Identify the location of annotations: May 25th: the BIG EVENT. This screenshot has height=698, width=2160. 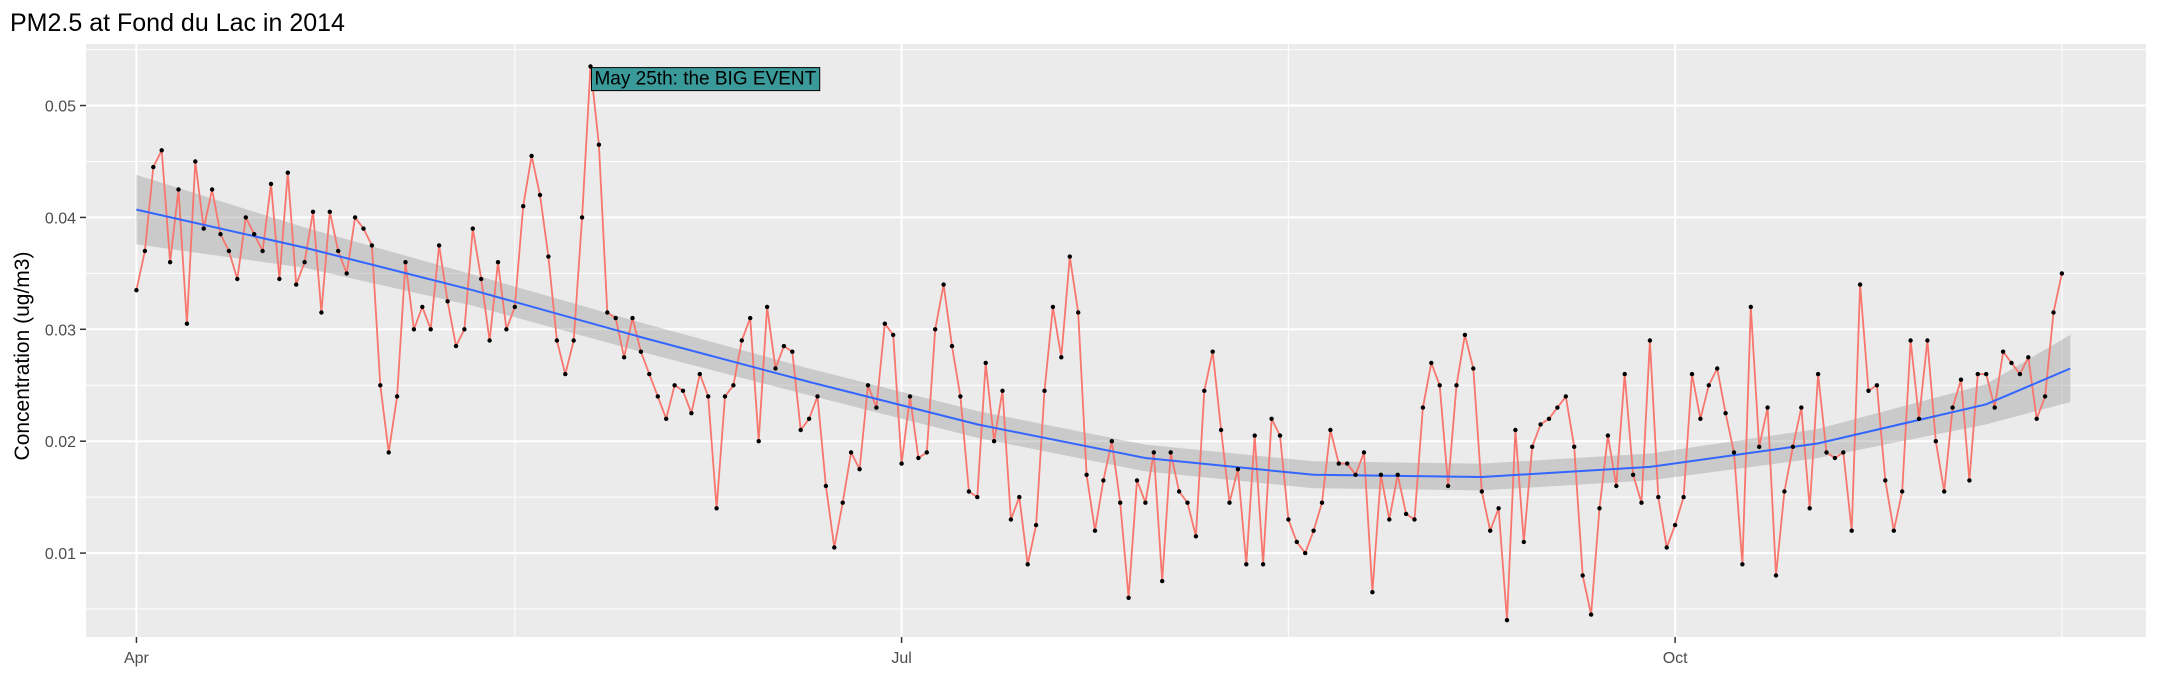
(706, 79).